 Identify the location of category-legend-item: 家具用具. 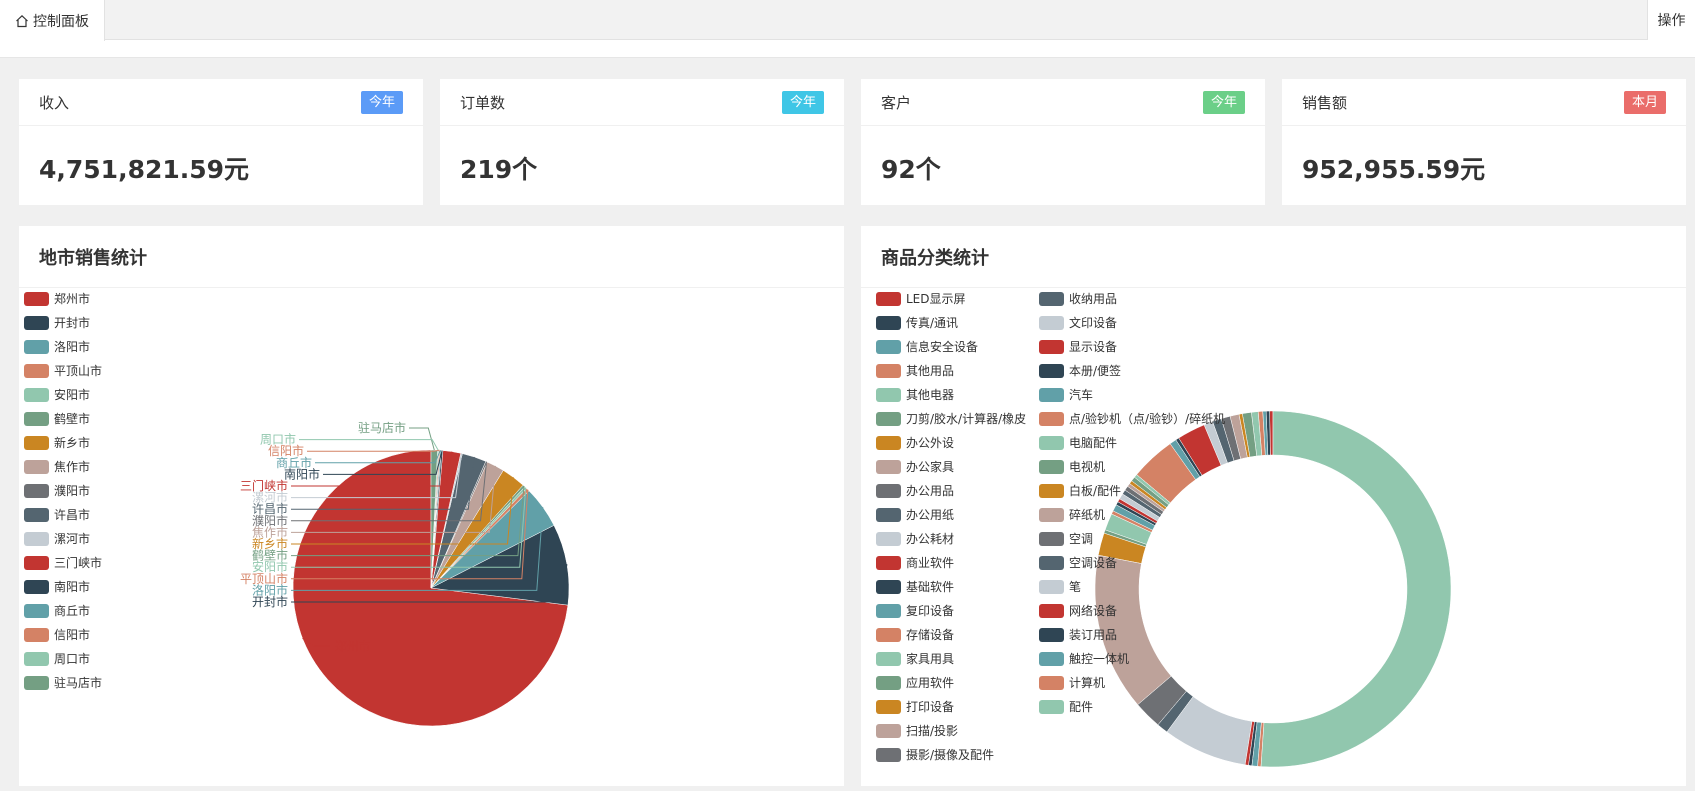
(915, 658).